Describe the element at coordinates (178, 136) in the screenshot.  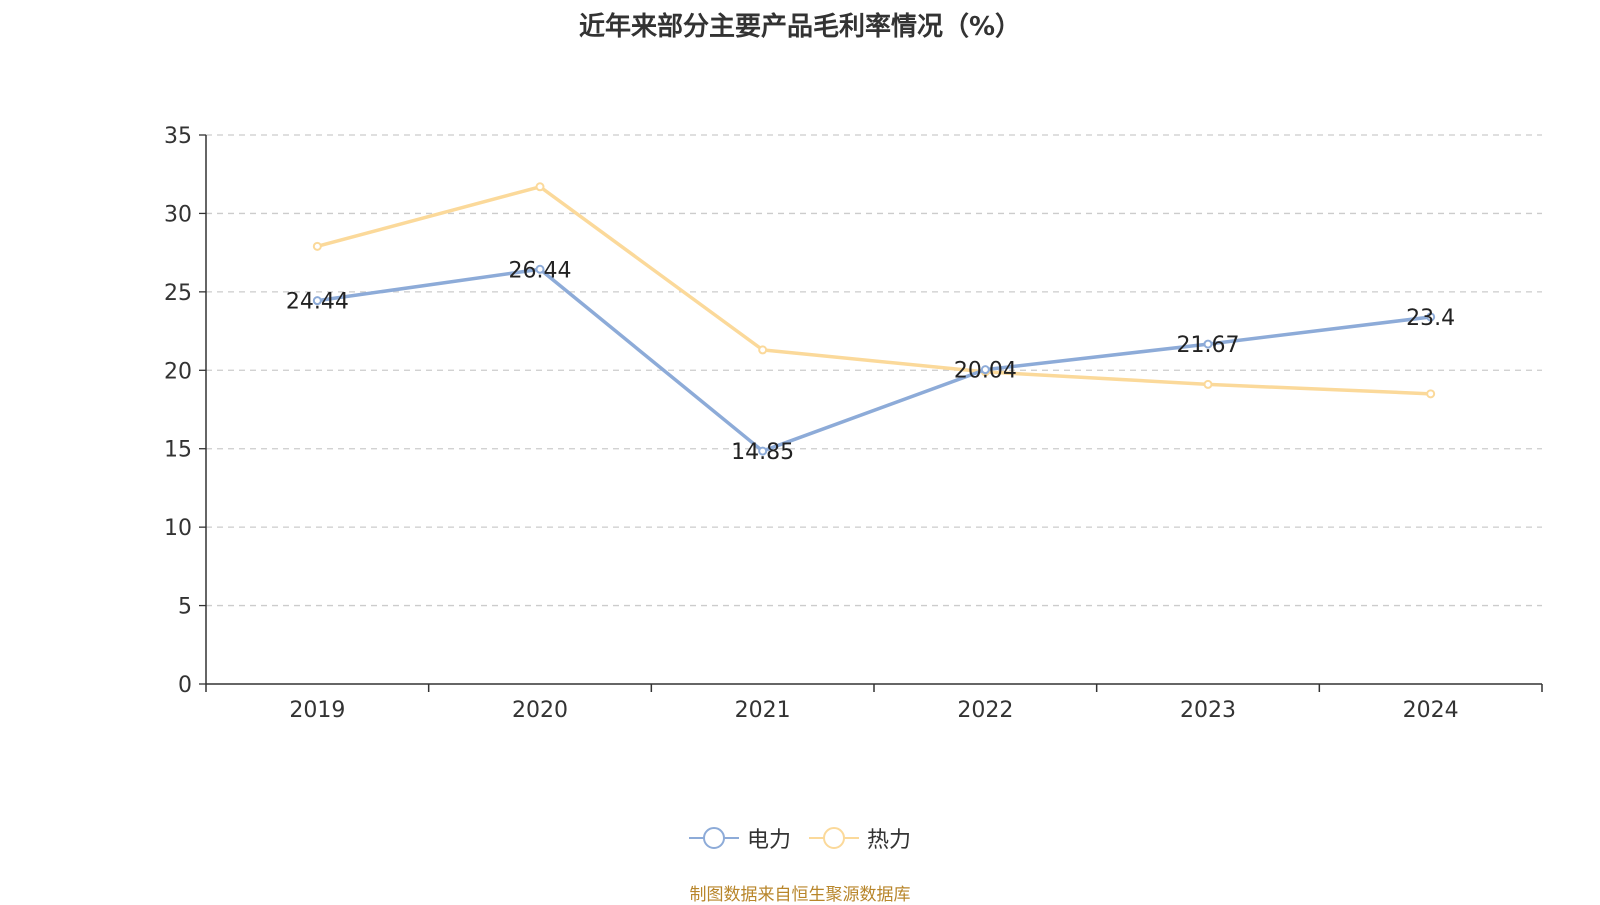
I see `y-tick-label: 35` at that location.